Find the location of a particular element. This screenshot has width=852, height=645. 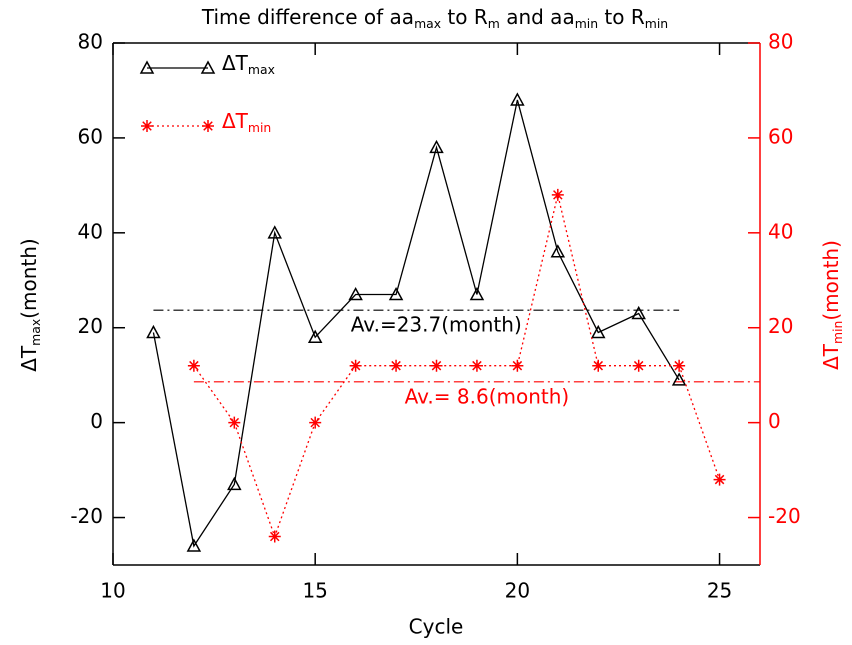

y2-tick-label: 60 is located at coordinates (780, 136).